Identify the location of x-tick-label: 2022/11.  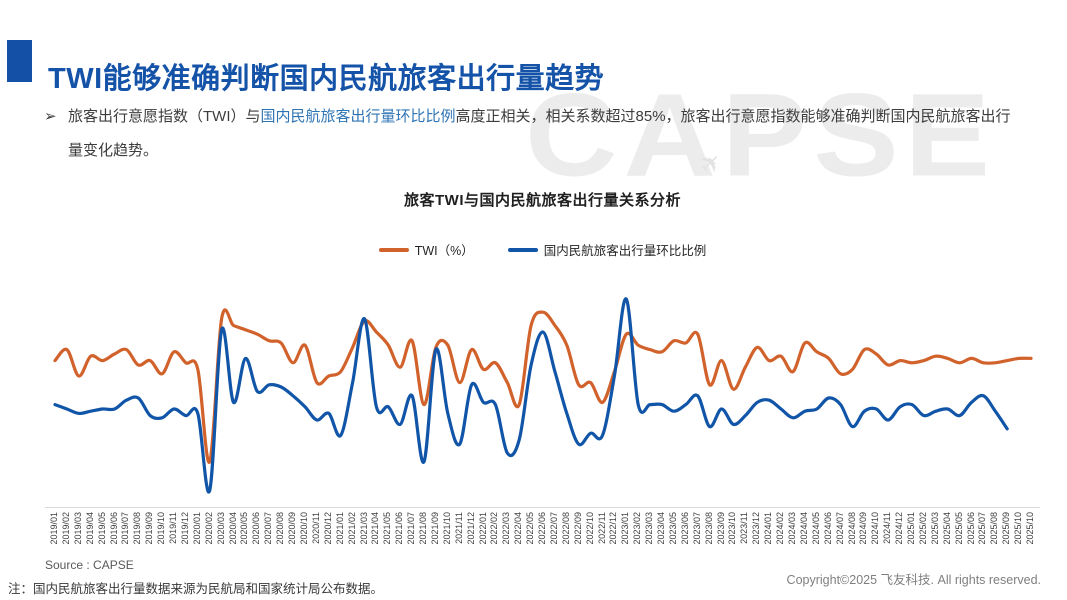
(601, 528).